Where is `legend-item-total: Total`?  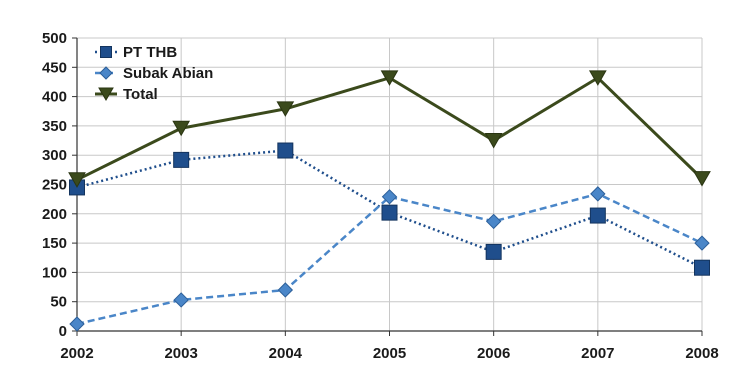
legend-item-total: Total is located at coordinates (126, 94).